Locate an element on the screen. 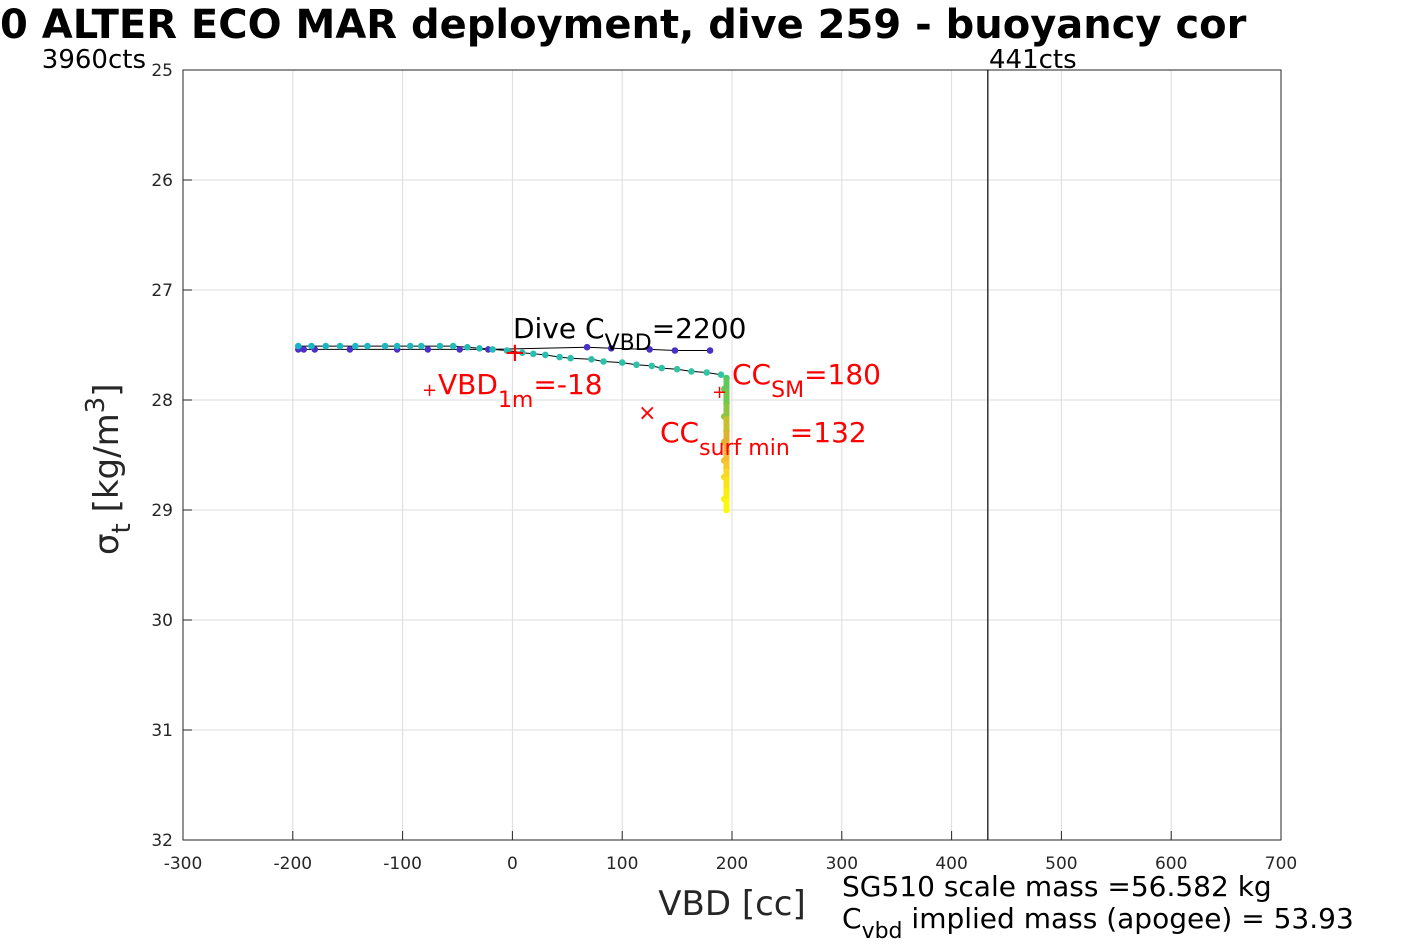 Image resolution: width=1417 pixels, height=945 pixels. vbd1m-annotation: VBD1m=-18 is located at coordinates (520, 390).